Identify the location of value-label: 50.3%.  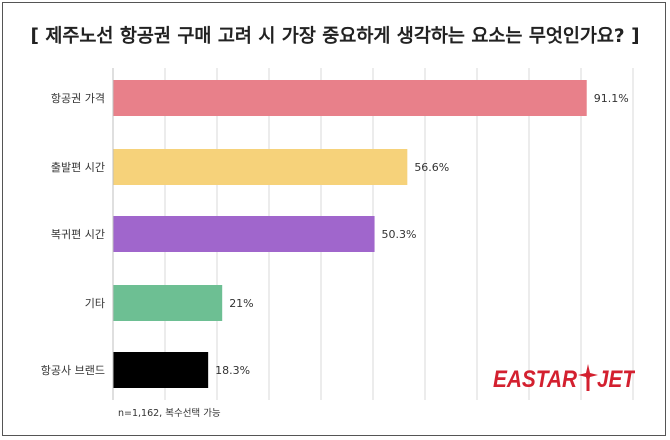
(399, 234).